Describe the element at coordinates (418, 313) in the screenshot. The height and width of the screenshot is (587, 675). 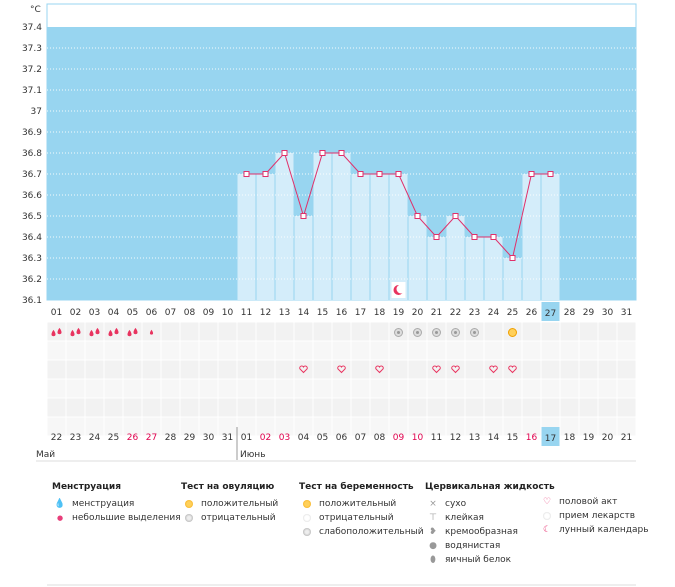
I see `cycle-day-label: 20` at that location.